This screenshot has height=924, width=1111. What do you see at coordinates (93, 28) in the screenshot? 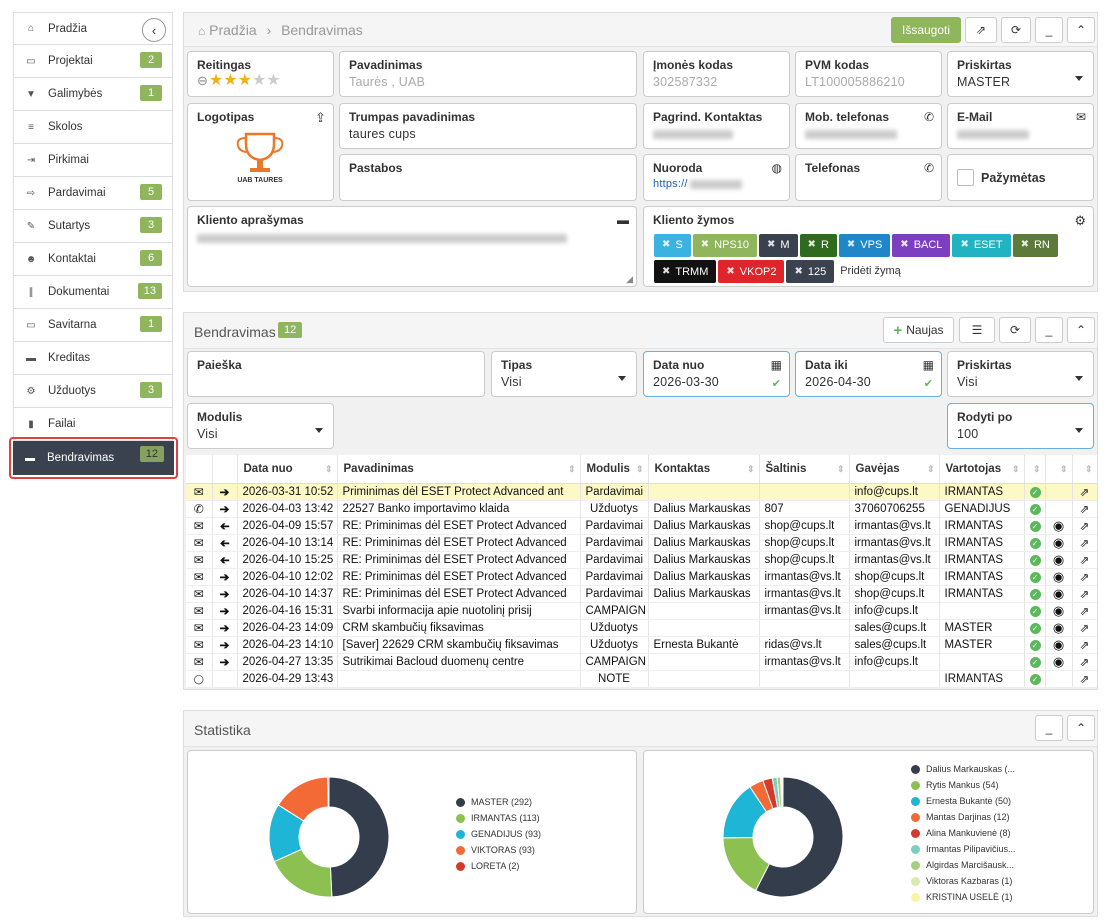
I see `sidebar-item-pradžia: ⌂ Pradžia ‹` at bounding box center [93, 28].